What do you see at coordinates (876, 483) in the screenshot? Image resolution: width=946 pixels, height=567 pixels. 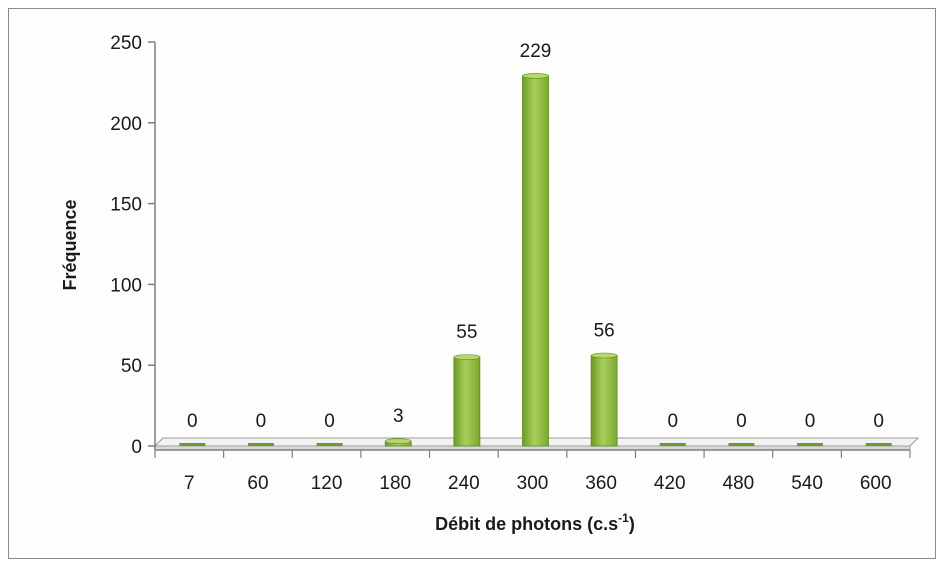 I see `x-tick-label: 600` at bounding box center [876, 483].